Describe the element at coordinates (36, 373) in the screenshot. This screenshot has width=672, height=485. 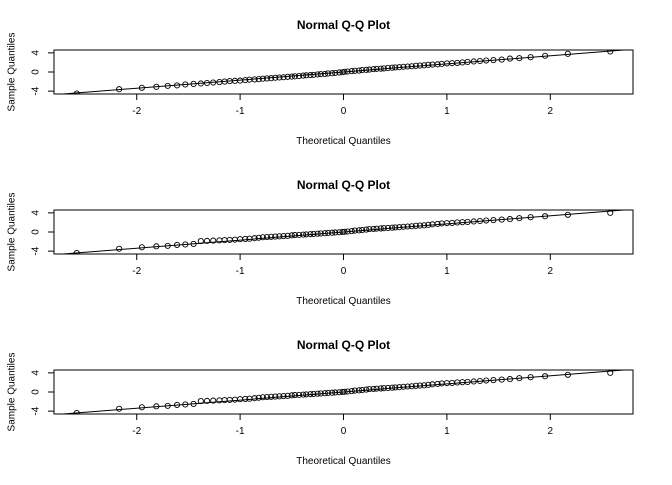
I see `y-tick-label: 4` at that location.